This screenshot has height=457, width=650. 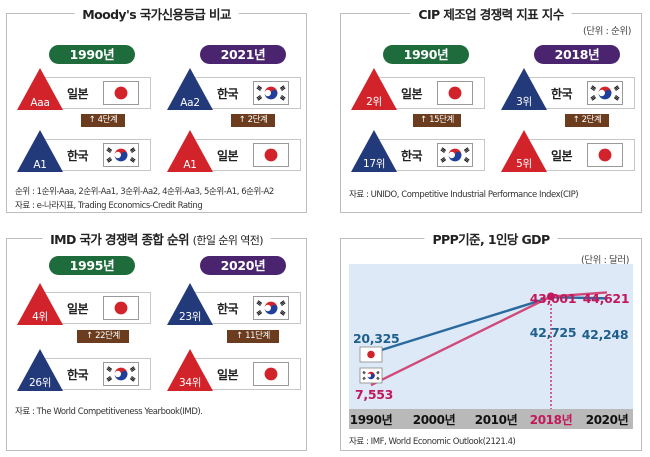 I want to click on moody-left-bottom-country: 한국, so click(x=78, y=156).